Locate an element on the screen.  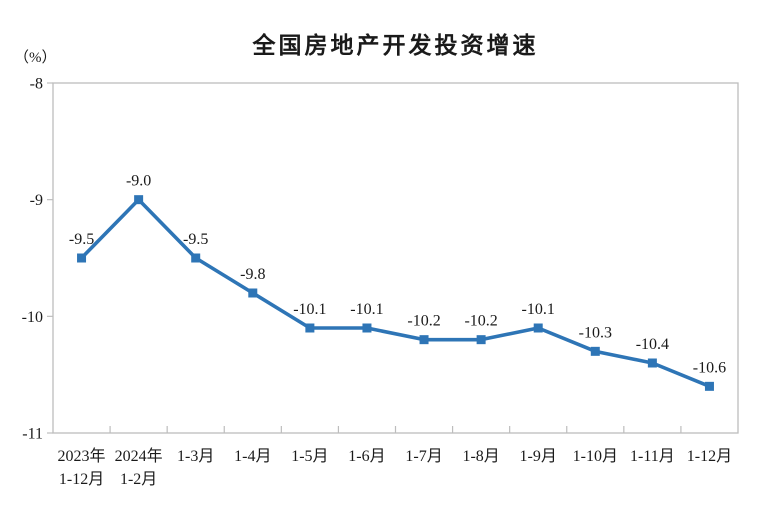
chart-title: 全国房地产开发投资增速 is located at coordinates (395, 45).